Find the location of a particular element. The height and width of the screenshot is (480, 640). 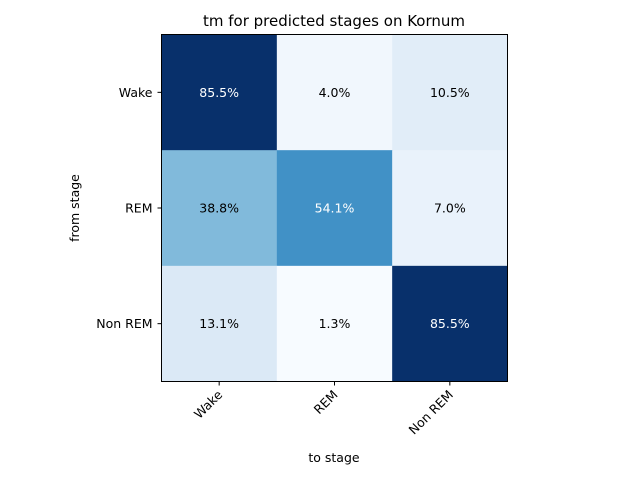

cell-value-label: 54.1% is located at coordinates (335, 208).